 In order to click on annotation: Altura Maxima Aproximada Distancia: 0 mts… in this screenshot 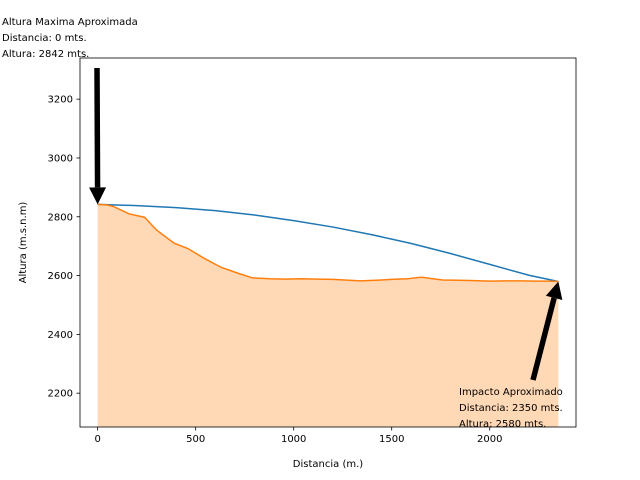, I will do `click(70, 111)`.